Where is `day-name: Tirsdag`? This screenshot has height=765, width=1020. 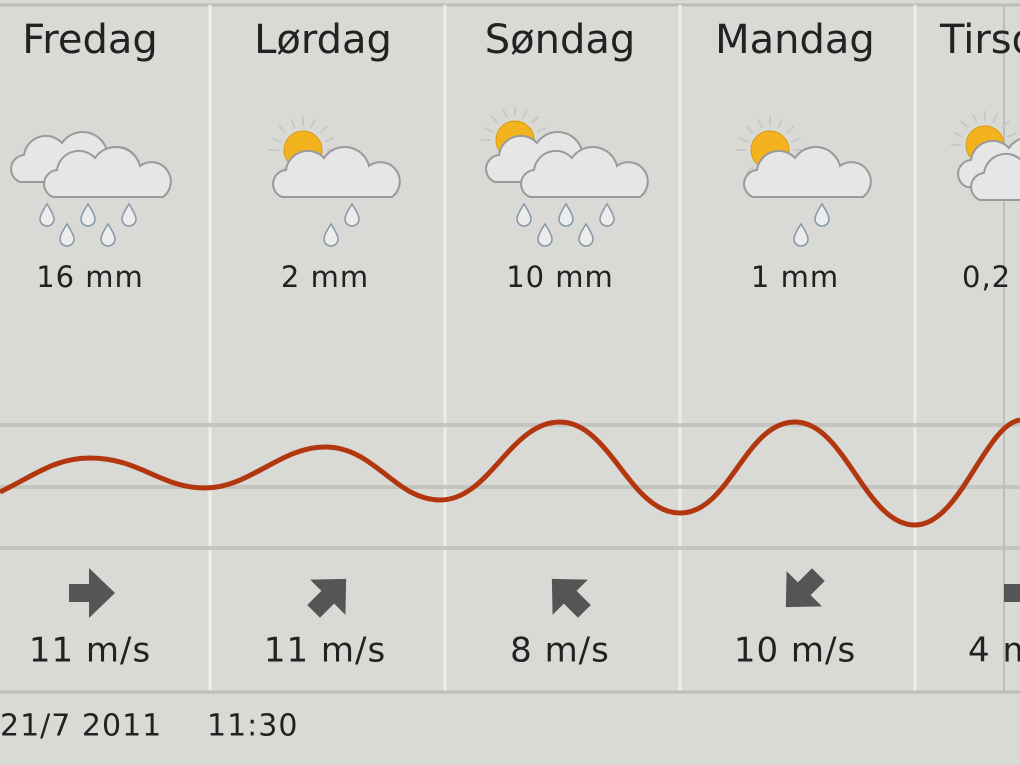 day-name: Tirsdag is located at coordinates (979, 40).